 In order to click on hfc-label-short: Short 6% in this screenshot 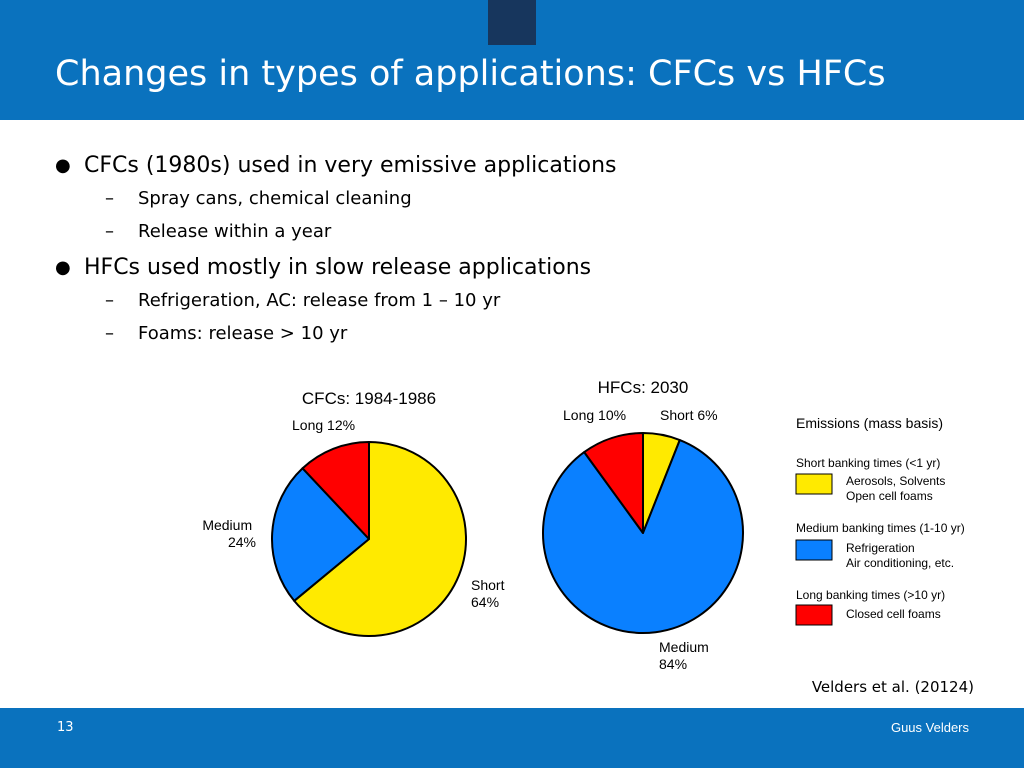, I will do `click(689, 415)`.